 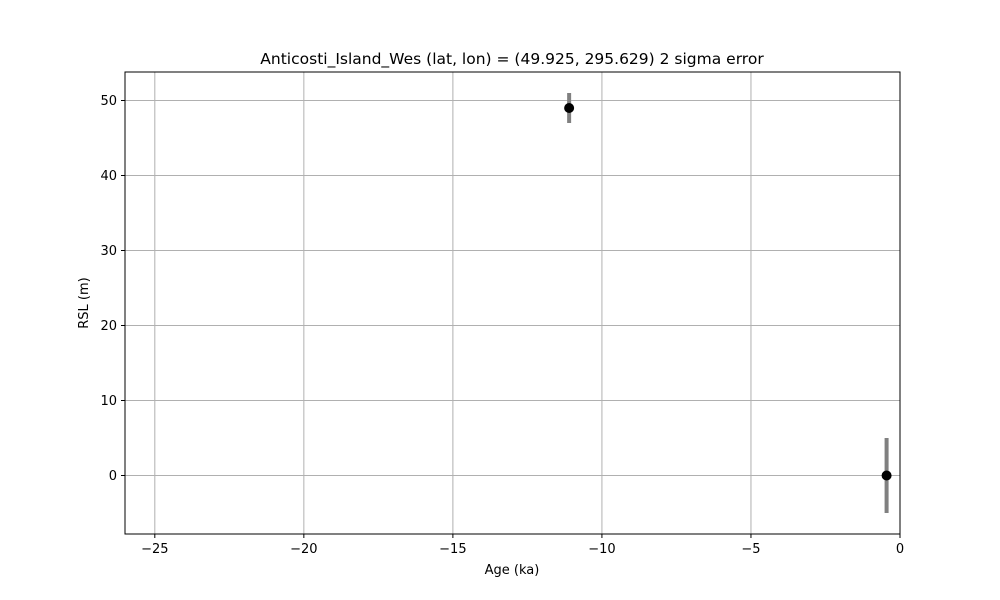 I want to click on x-tick-label: −20, so click(x=303, y=549).